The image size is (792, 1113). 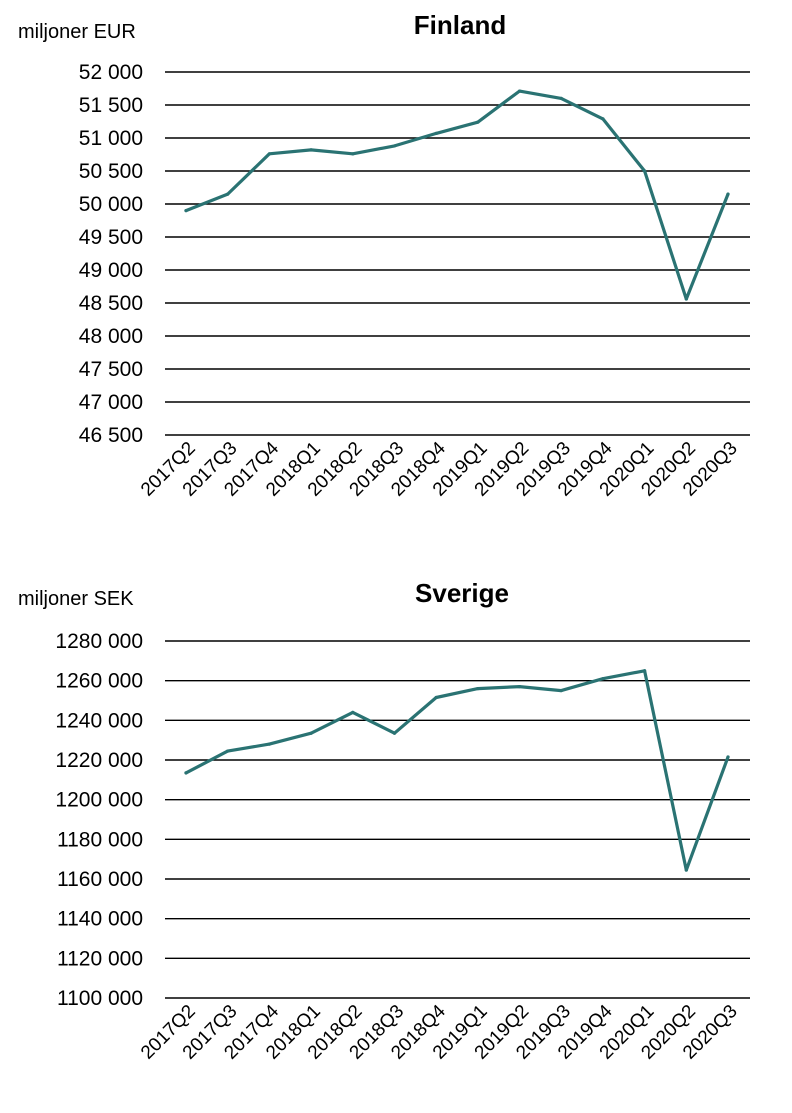 I want to click on y-tick-label: 47 000, so click(x=111, y=402).